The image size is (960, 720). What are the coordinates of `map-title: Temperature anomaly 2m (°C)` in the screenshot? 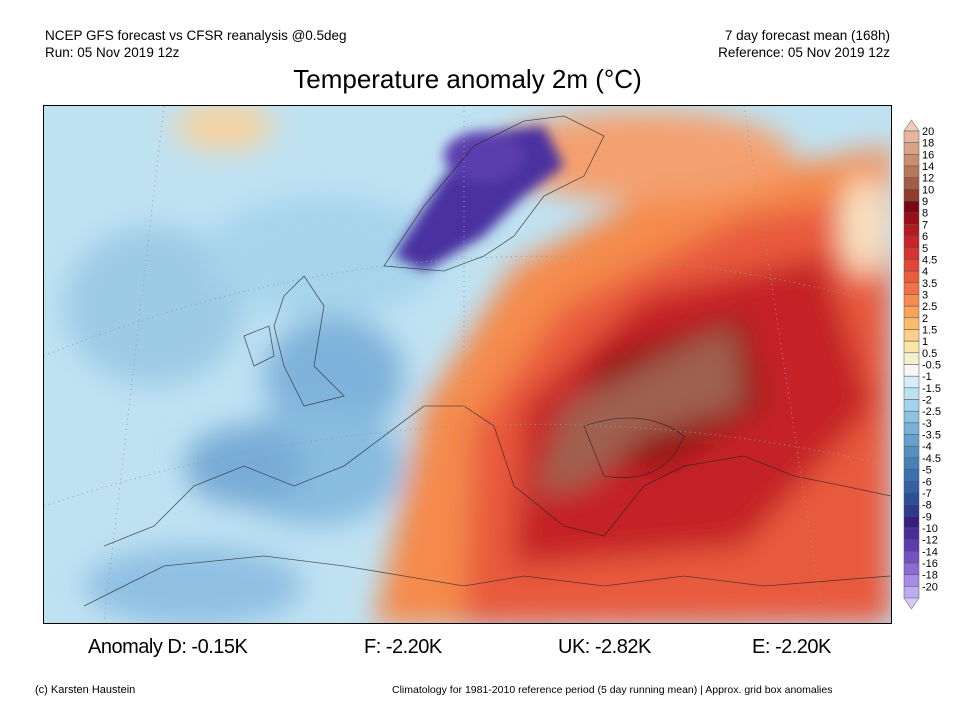 It's located at (467, 79).